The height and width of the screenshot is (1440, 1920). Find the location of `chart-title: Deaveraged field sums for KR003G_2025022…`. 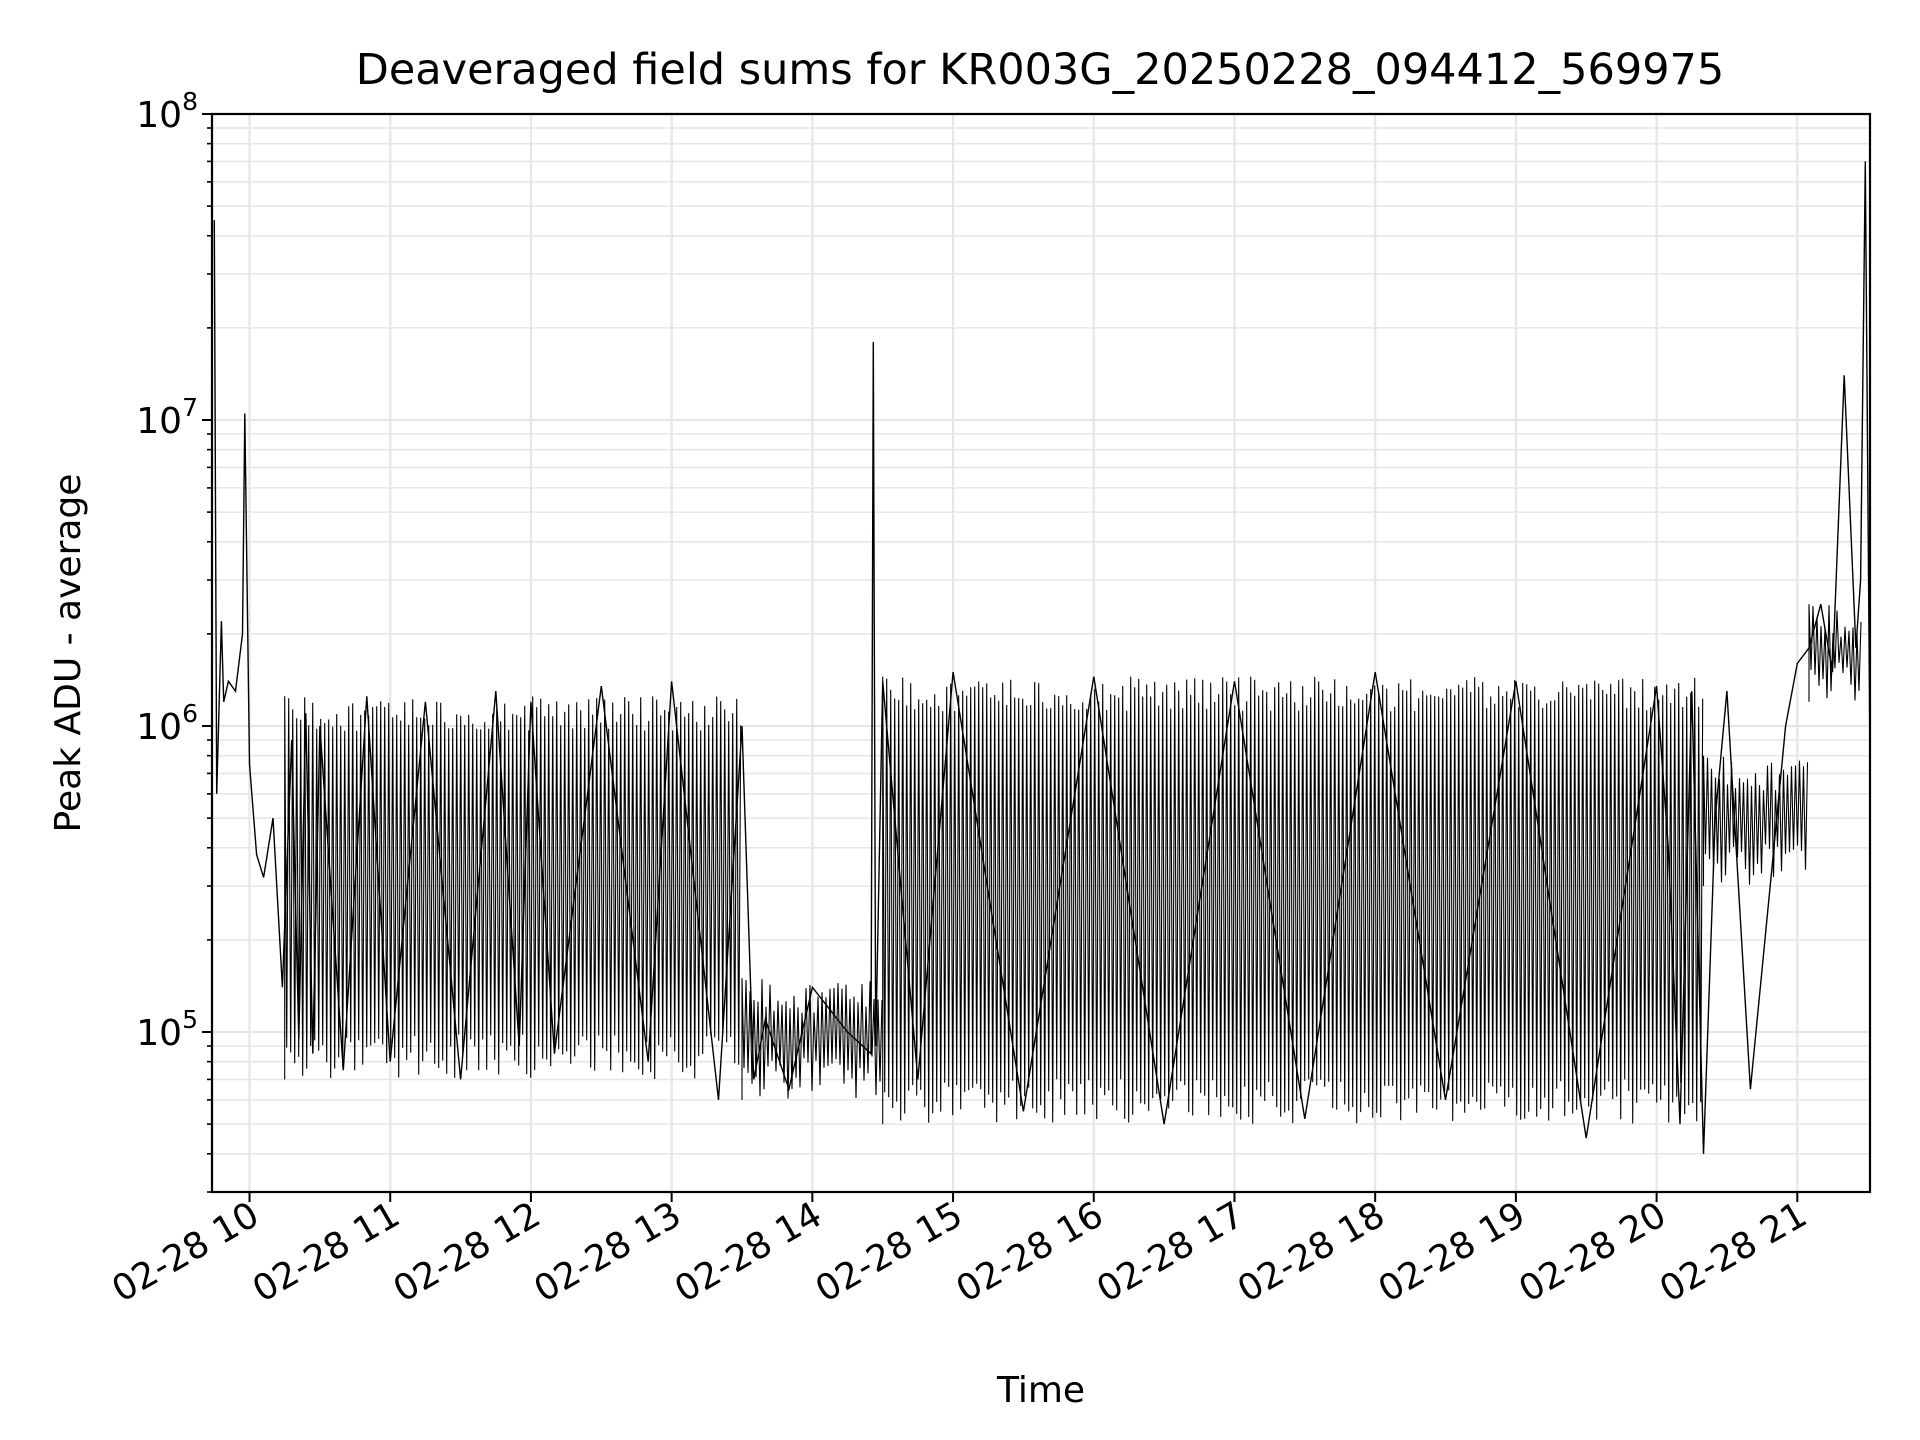

chart-title: Deaveraged field sums for KR003G_2025022… is located at coordinates (1040, 70).